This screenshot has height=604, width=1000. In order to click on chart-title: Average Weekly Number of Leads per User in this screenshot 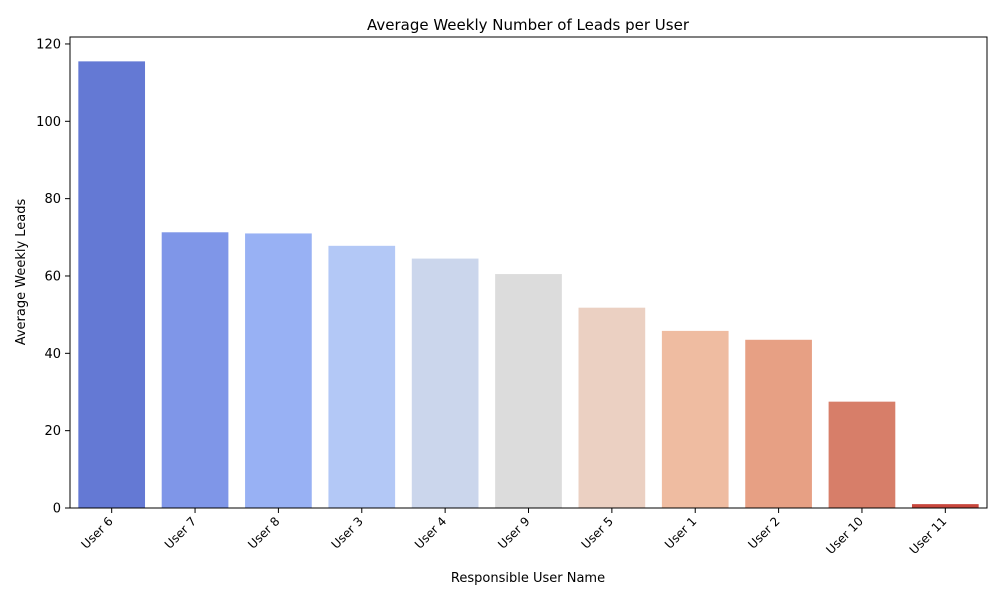, I will do `click(528, 25)`.